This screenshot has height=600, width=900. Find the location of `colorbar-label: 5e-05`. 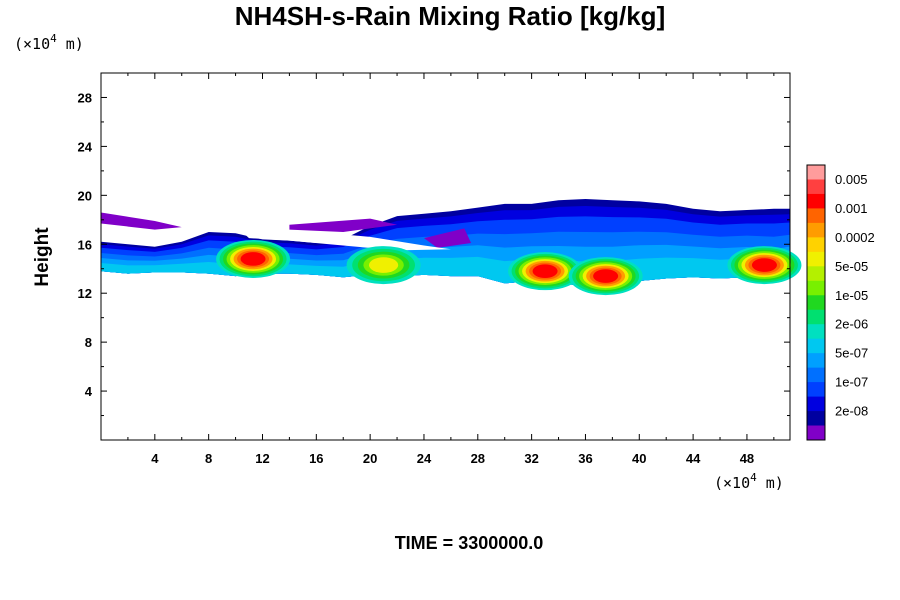

colorbar-label: 5e-05 is located at coordinates (851, 266).